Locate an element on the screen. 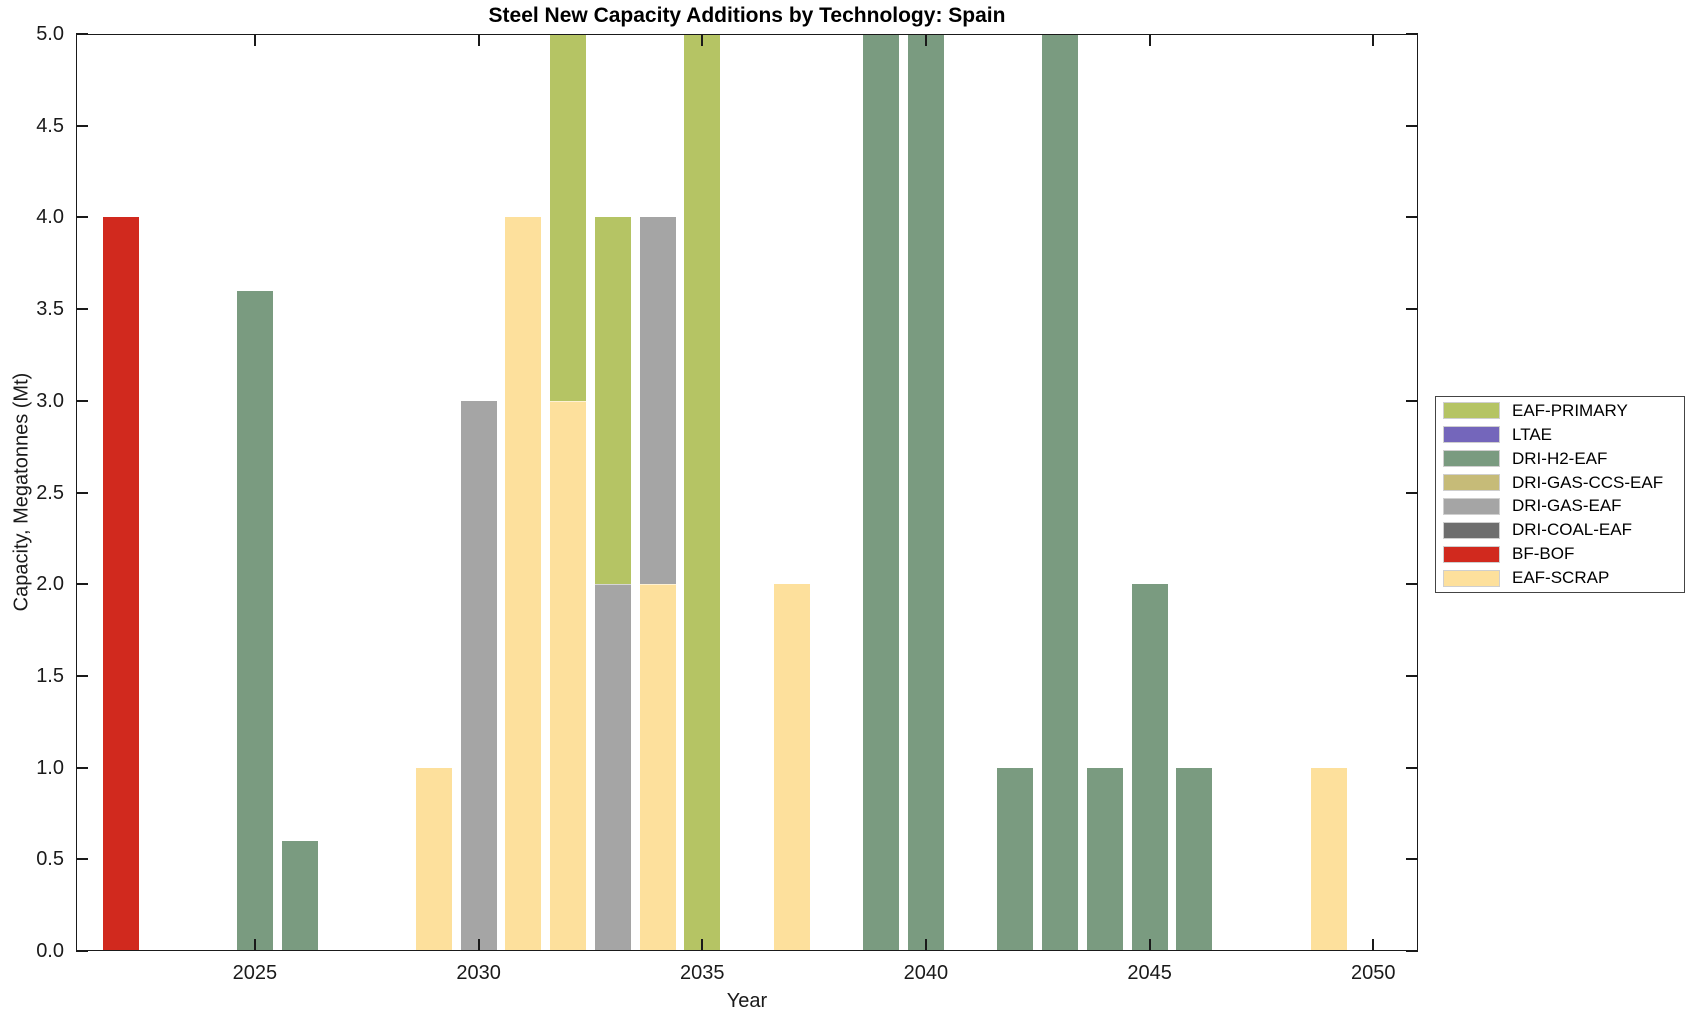 This screenshot has height=1021, width=1696. bar-segment-2032-eaf-primary is located at coordinates (568, 217).